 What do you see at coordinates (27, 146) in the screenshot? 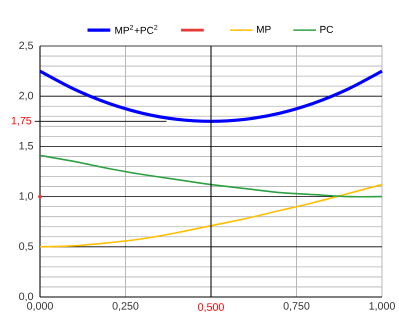
I see `y-tick-label: 1,5` at bounding box center [27, 146].